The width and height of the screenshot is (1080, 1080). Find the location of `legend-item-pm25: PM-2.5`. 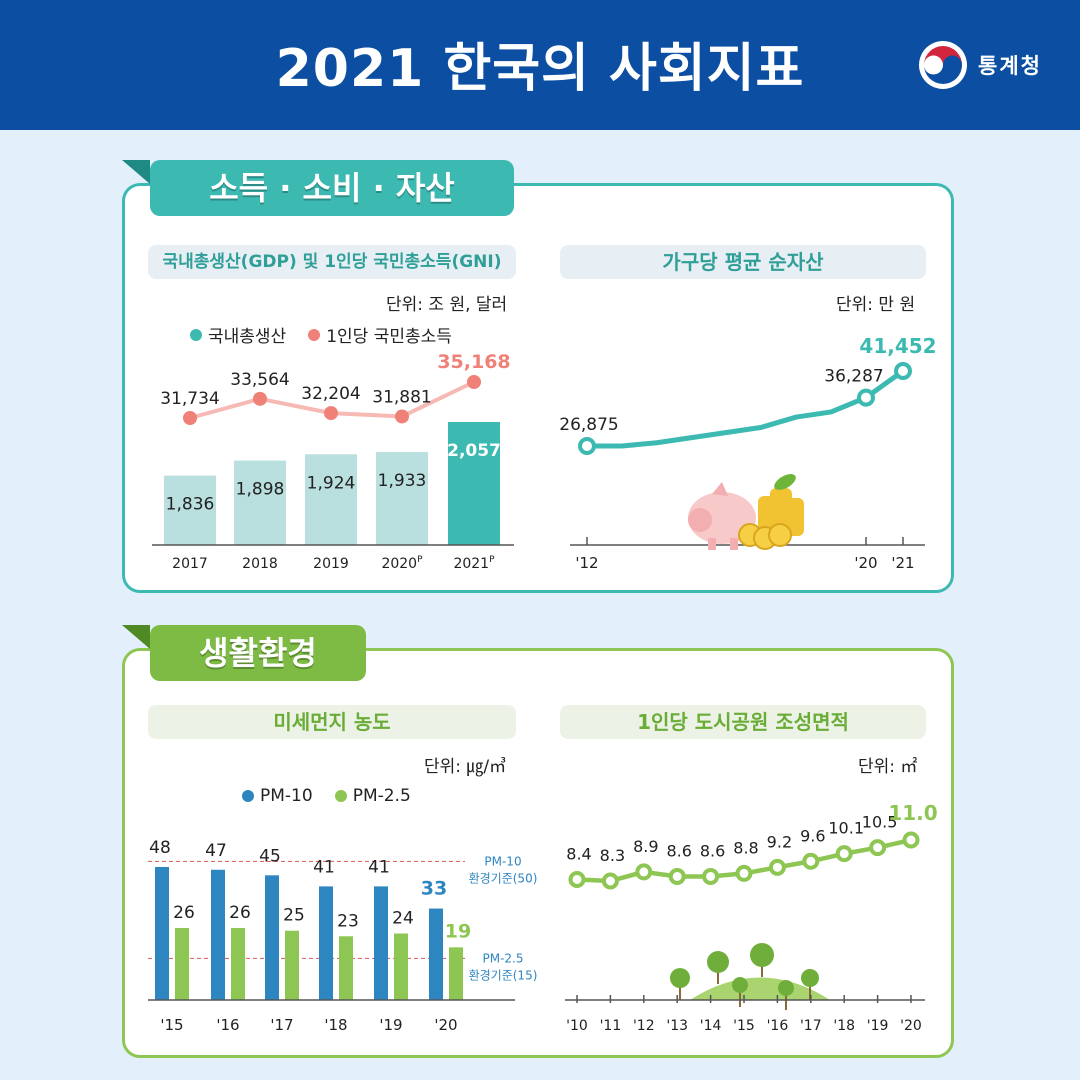

legend-item-pm25: PM-2.5 is located at coordinates (372, 796).